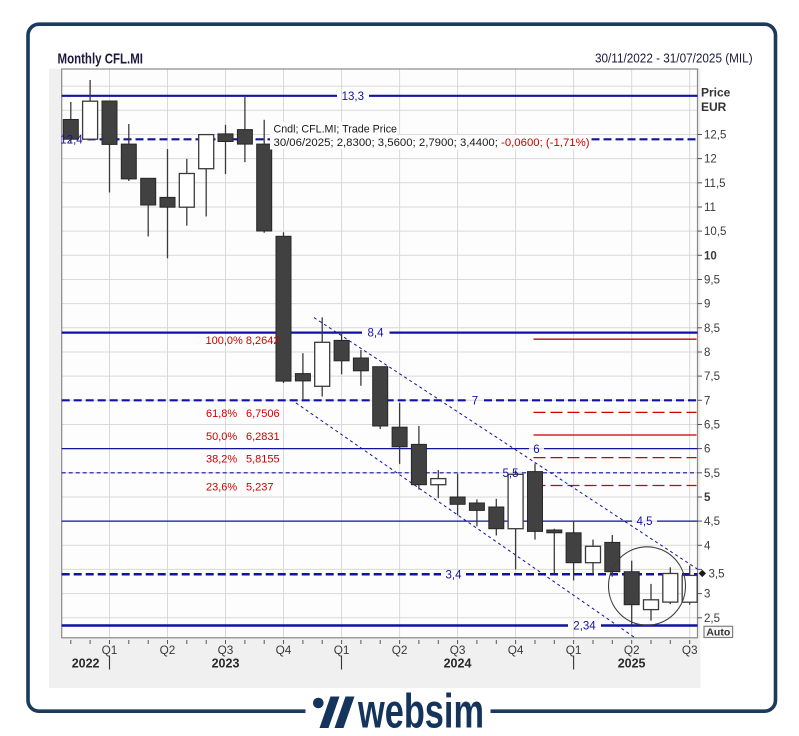 Image resolution: width=799 pixels, height=736 pixels. Describe the element at coordinates (718, 632) in the screenshot. I see `svg-text: Auto` at that location.